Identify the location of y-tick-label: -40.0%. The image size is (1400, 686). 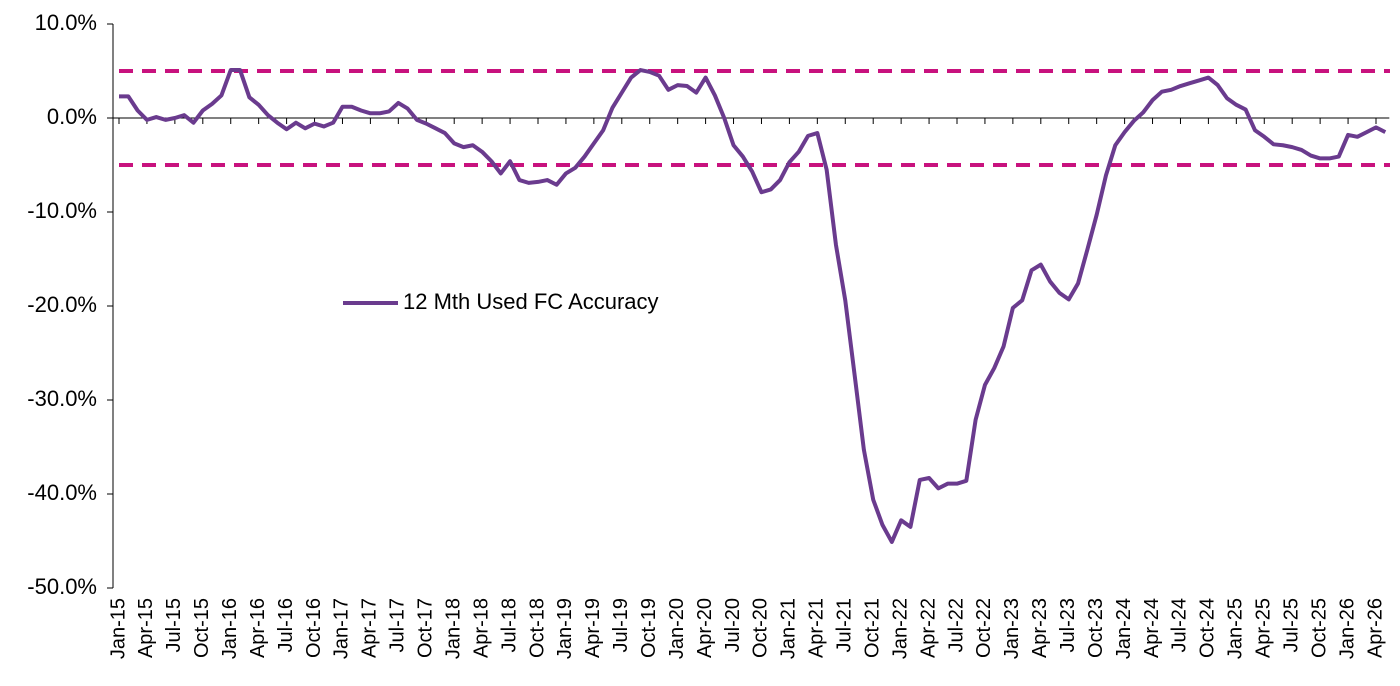
(62, 492).